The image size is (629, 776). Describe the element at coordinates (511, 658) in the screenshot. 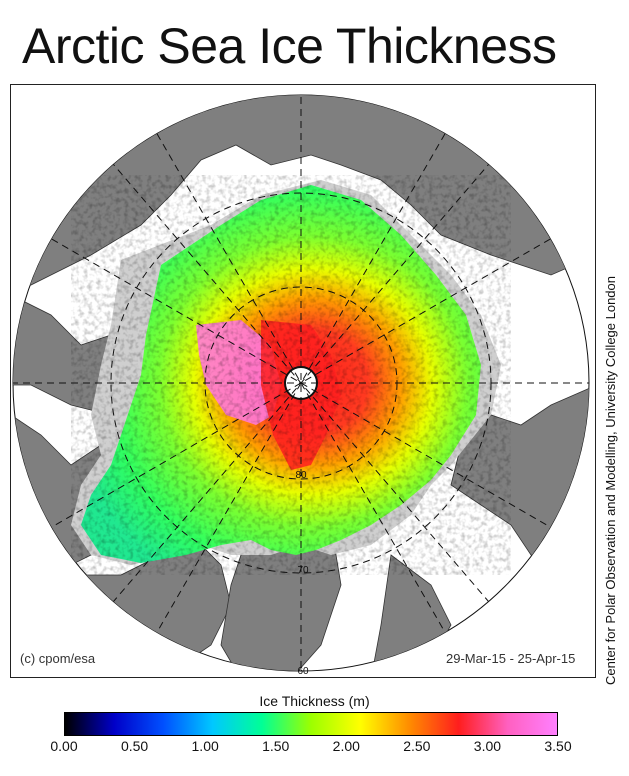

I see `date-range: 29-Mar-15 - 25-Apr-15` at that location.